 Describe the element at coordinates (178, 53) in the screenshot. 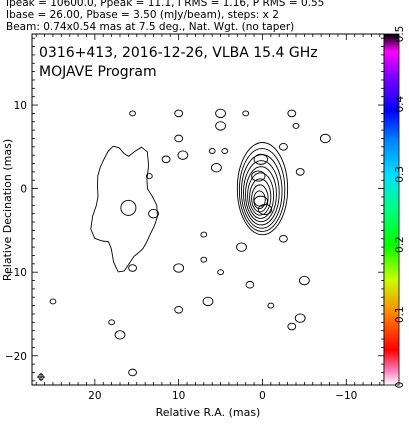

I see `chart-title: 0316+413, 2016-12-26, VLBA 15.4 GHz` at that location.